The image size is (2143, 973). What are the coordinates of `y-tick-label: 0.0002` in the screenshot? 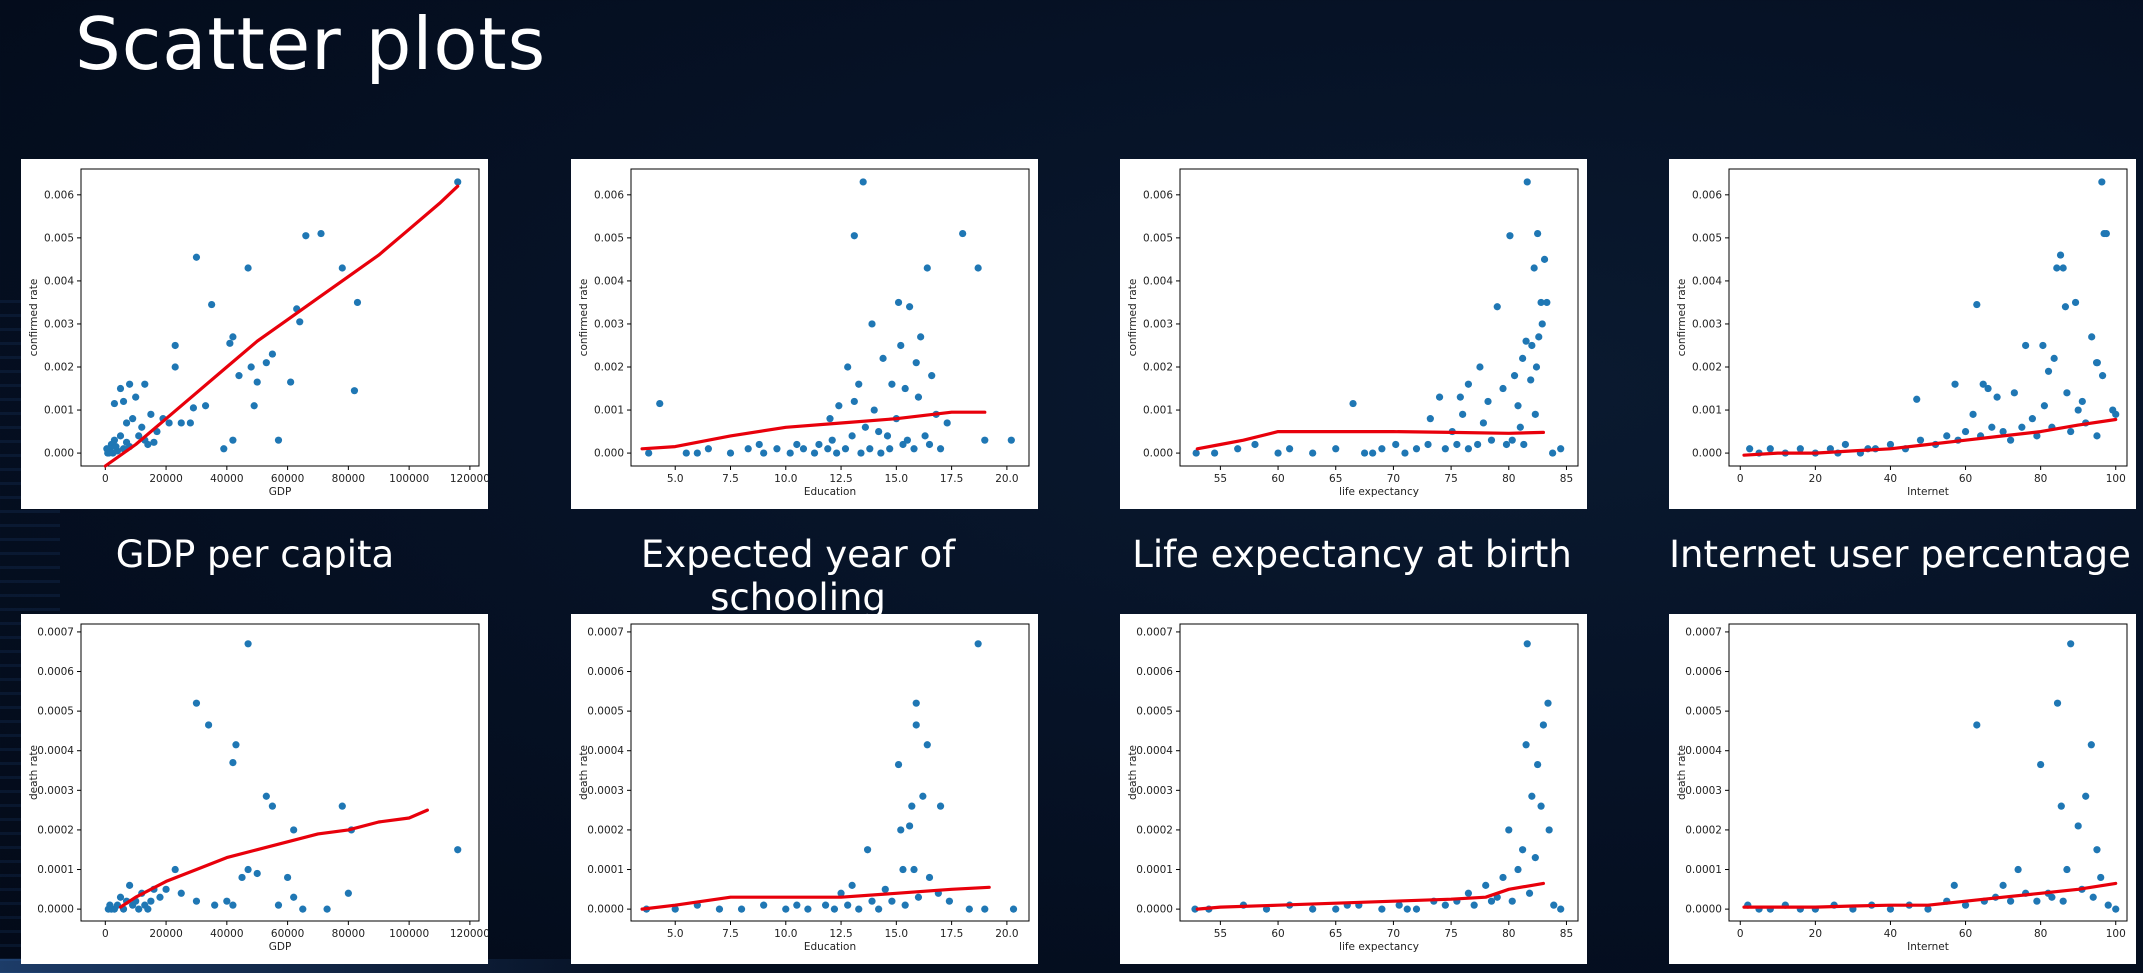 It's located at (1154, 830).